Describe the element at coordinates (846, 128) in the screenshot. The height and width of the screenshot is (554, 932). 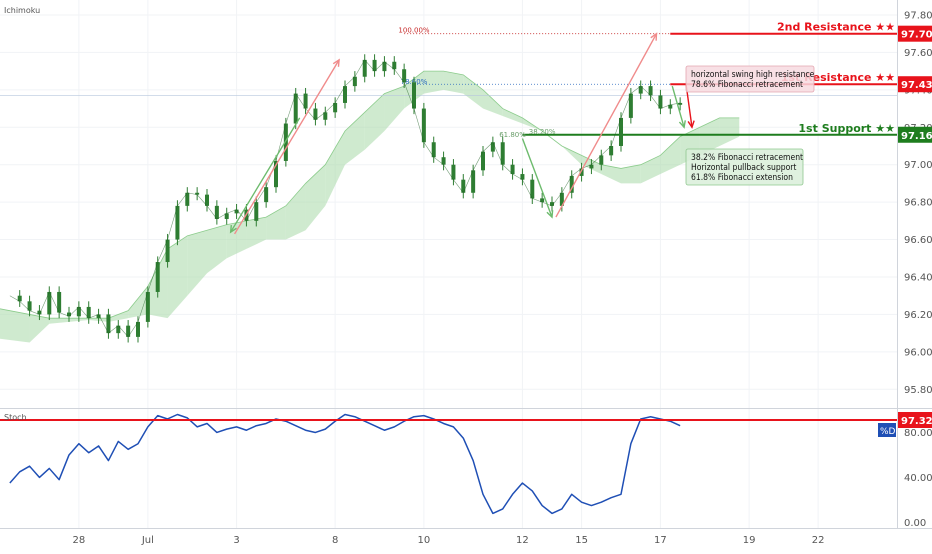
I see `level-label-s1: 1st Support ★★` at that location.